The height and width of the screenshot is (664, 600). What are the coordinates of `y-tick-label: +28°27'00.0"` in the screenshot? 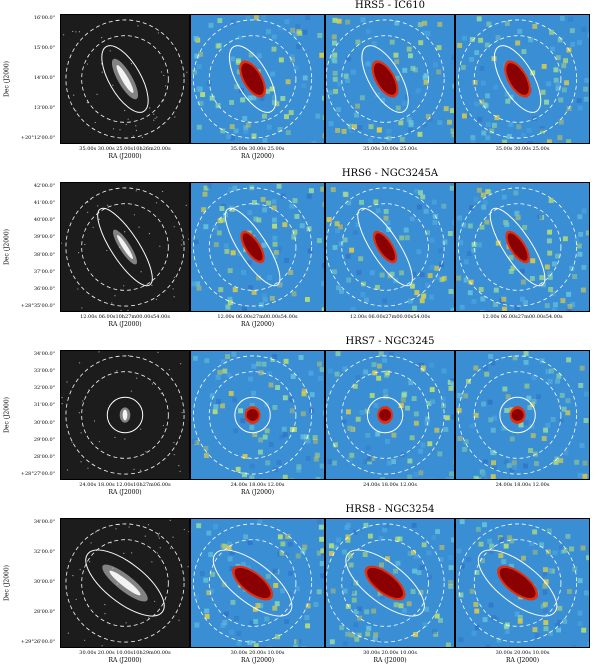 It's located at (38, 474).